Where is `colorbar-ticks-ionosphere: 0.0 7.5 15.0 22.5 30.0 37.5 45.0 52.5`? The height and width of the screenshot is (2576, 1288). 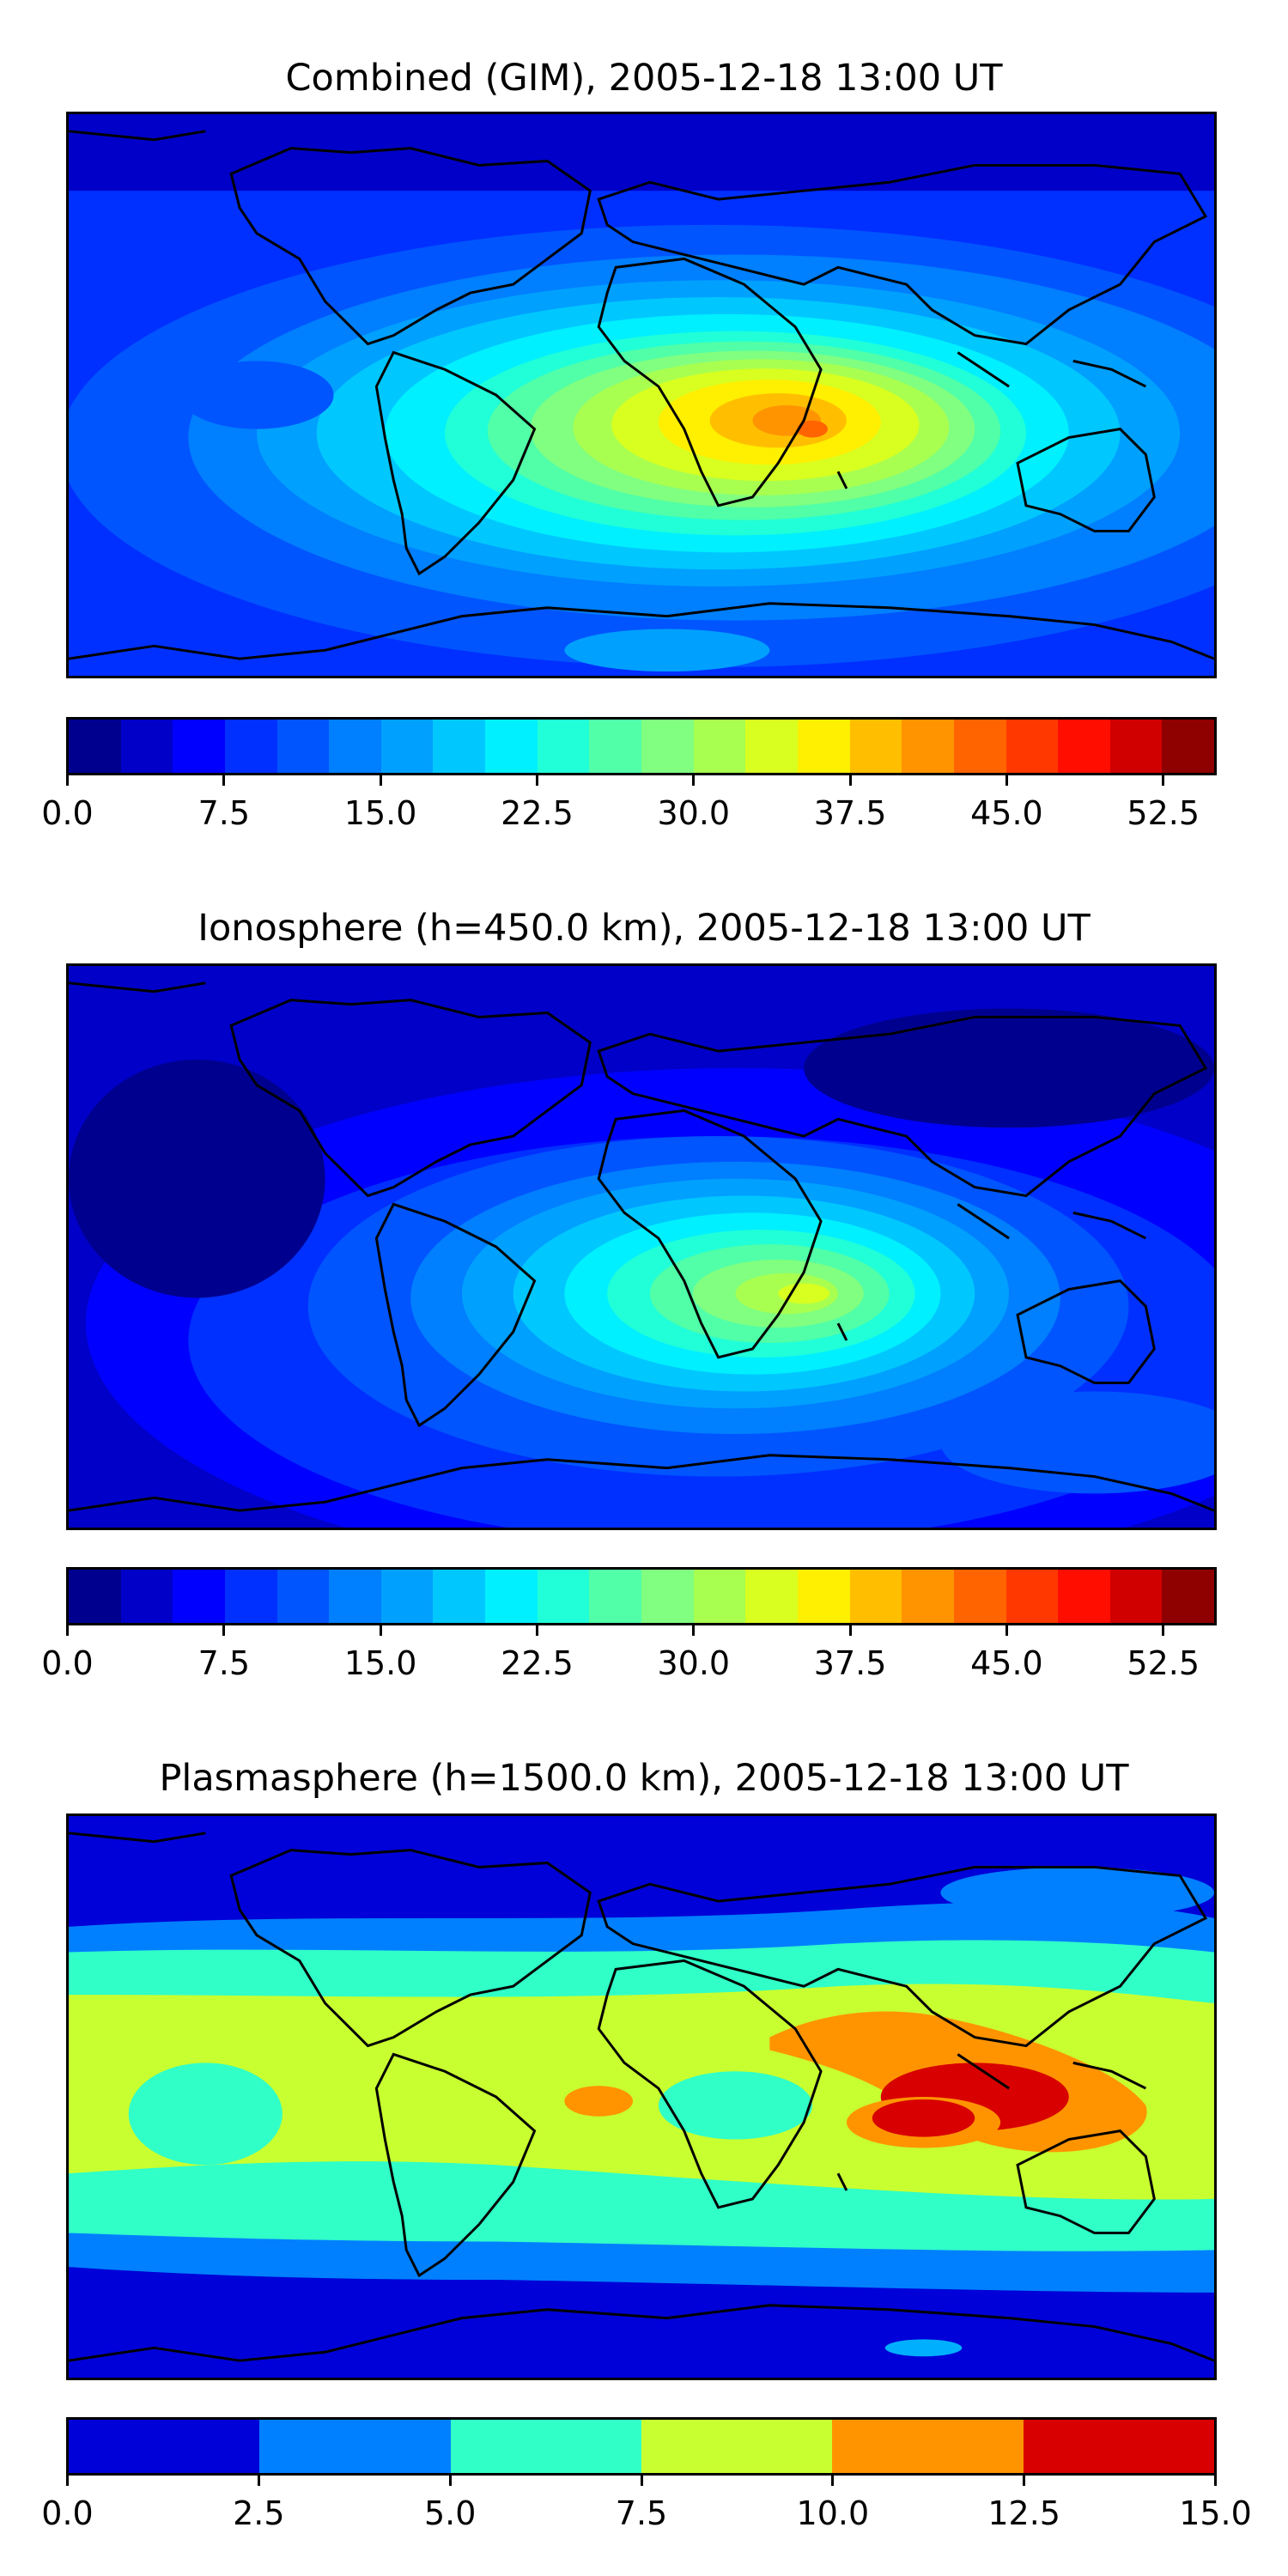 colorbar-ticks-ionosphere: 0.0 7.5 15.0 22.5 30.0 37.5 45.0 52.5 is located at coordinates (629, 1653).